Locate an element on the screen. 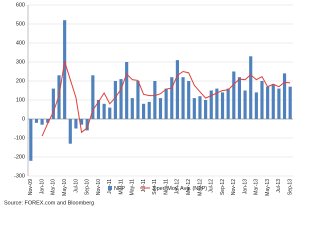  legend-swatch is located at coordinates (110, 188).